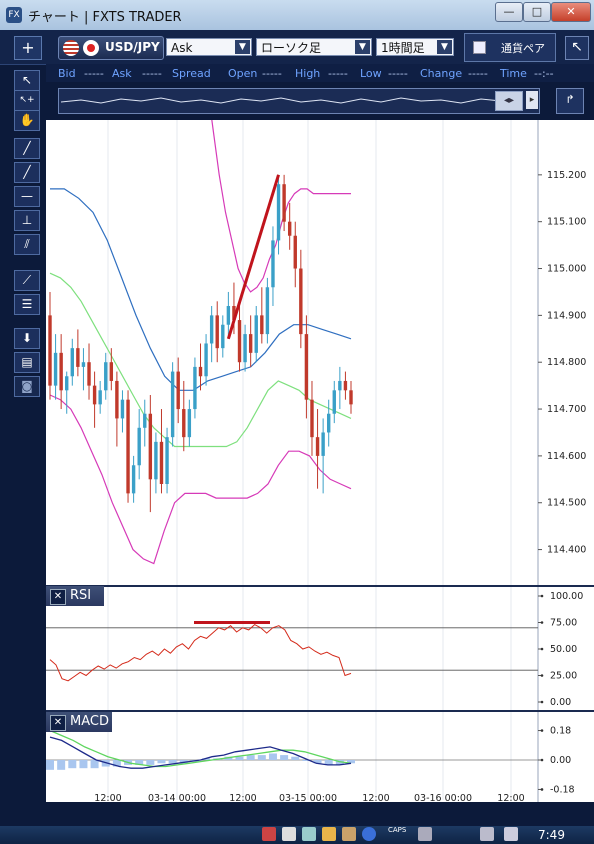 This screenshot has width=594, height=844. What do you see at coordinates (243, 73) in the screenshot?
I see `open-label: Open` at bounding box center [243, 73].